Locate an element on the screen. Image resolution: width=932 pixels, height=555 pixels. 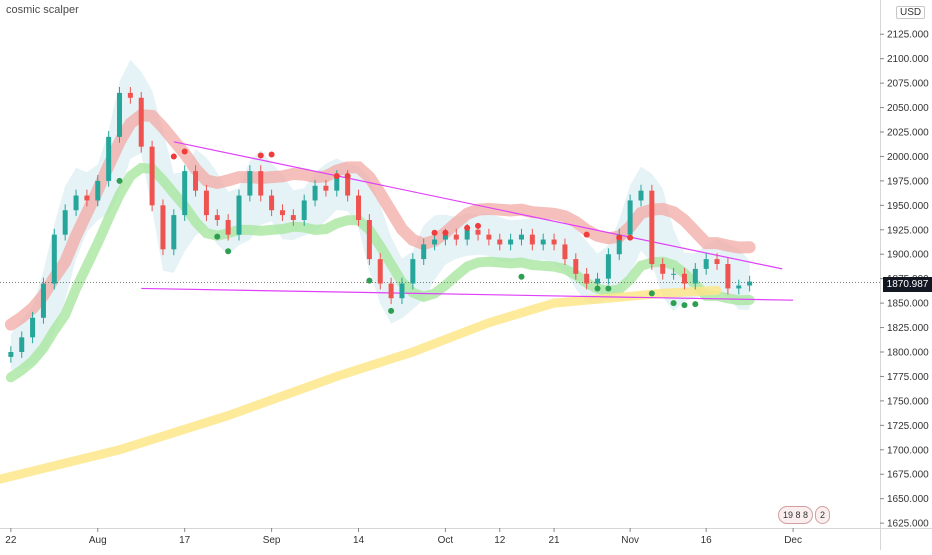
y-tick-label: 1625.000 is located at coordinates (908, 524).